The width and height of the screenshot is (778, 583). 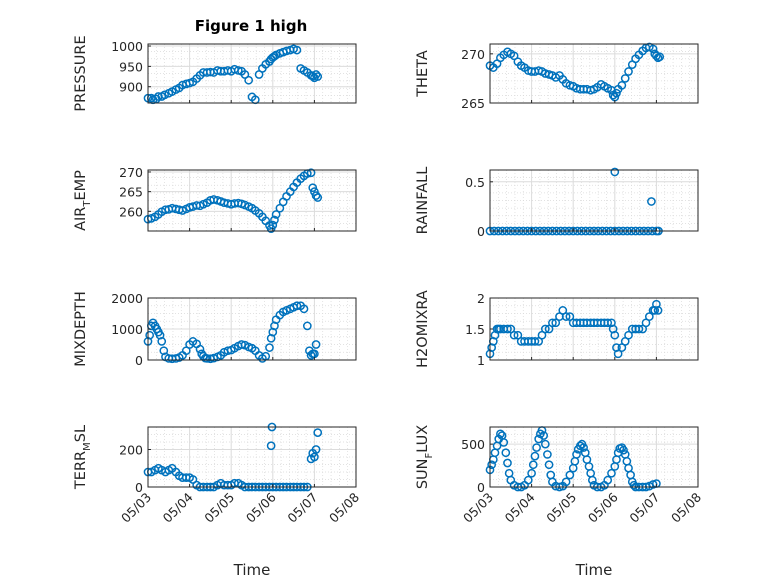 I want to click on y-axis-label: PRESSURE, so click(x=81, y=73).